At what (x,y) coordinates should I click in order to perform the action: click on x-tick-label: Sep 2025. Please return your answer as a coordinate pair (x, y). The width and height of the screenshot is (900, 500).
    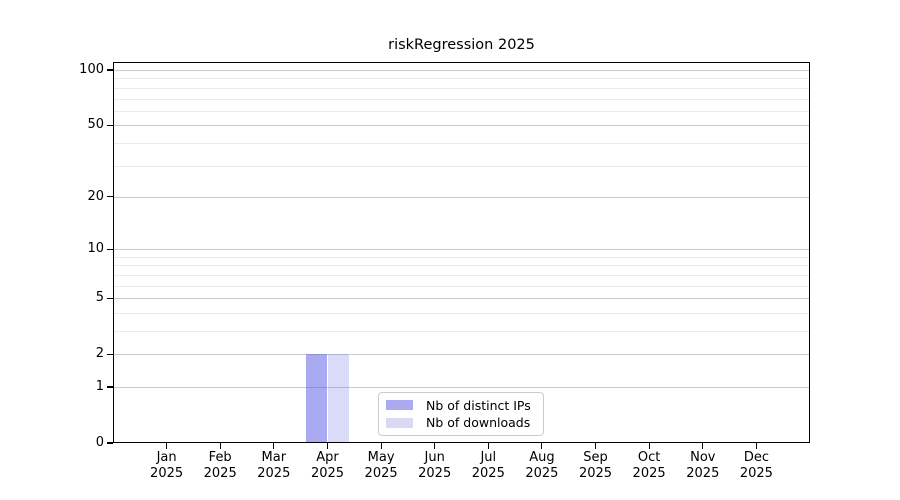
    Looking at the image, I should click on (596, 465).